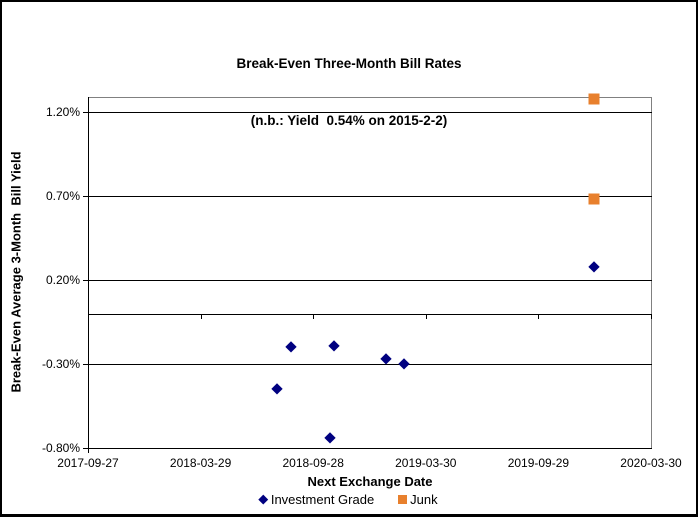  What do you see at coordinates (424, 499) in the screenshot?
I see `legend-label: Junk` at bounding box center [424, 499].